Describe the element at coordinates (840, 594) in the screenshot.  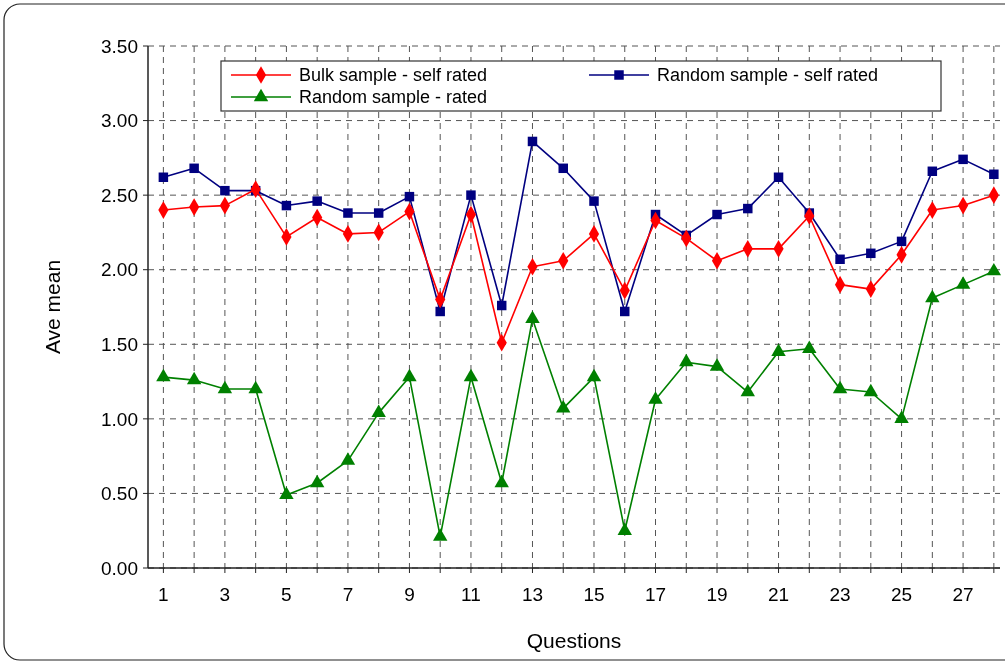
I see `x-tick-label: 23` at that location.